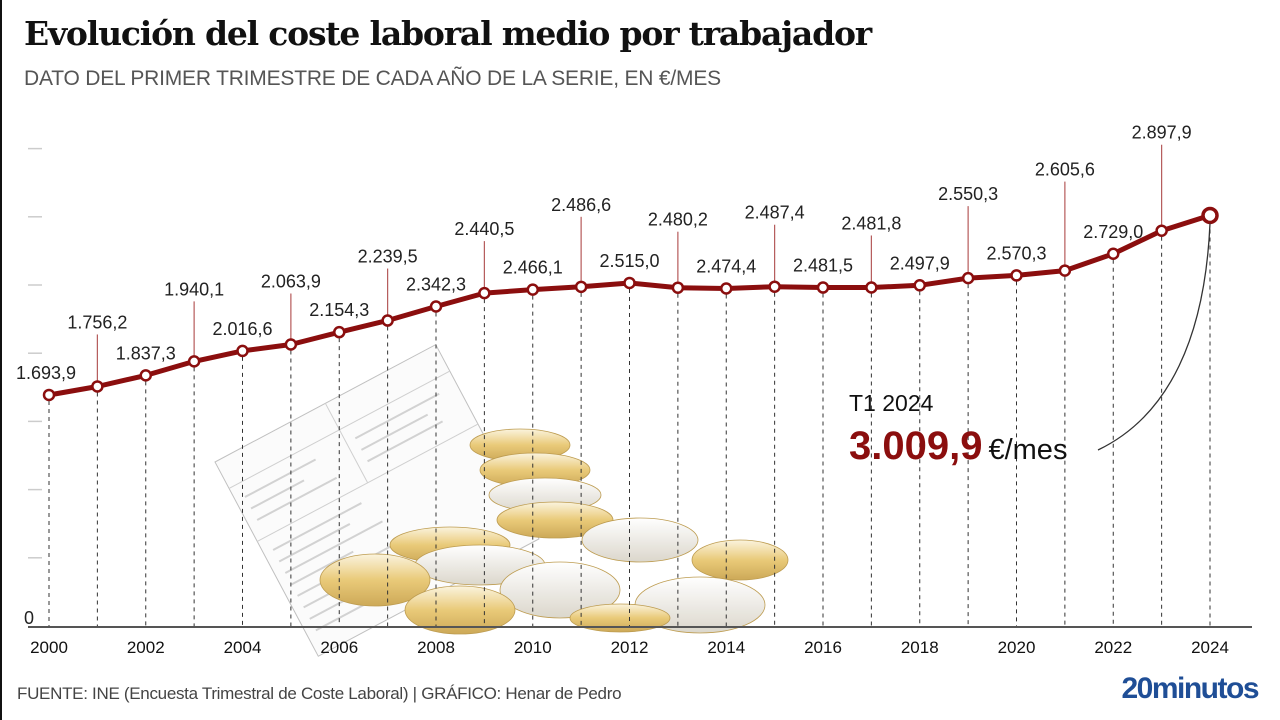 The width and height of the screenshot is (1280, 720). I want to click on data-label: 2.487,4, so click(775, 213).